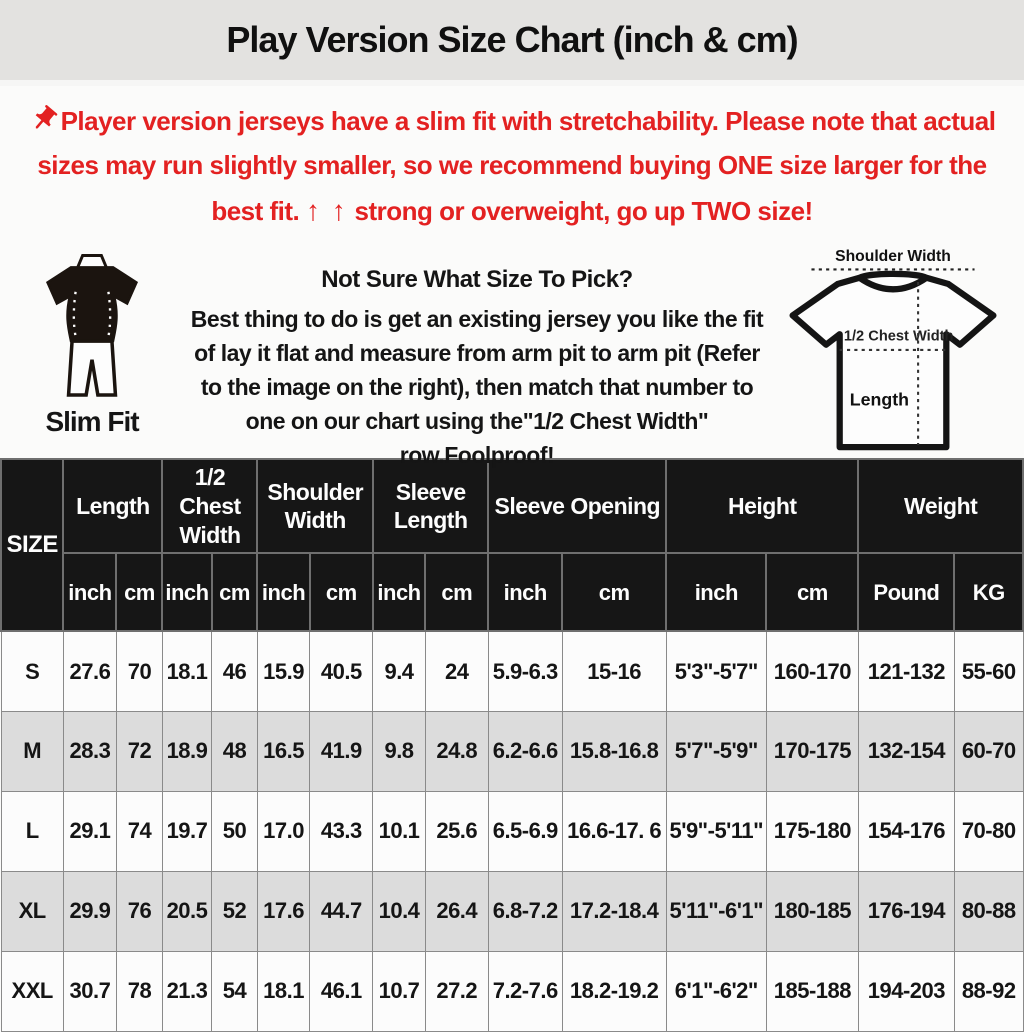  What do you see at coordinates (92, 422) in the screenshot?
I see `slim-fit-label: Slim Fit` at bounding box center [92, 422].